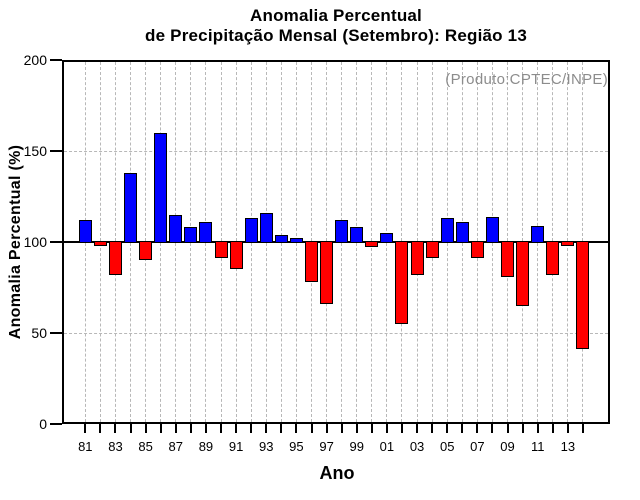 Image resolution: width=640 pixels, height=500 pixels. What do you see at coordinates (206, 446) in the screenshot?
I see `x-tick-label: 89` at bounding box center [206, 446].